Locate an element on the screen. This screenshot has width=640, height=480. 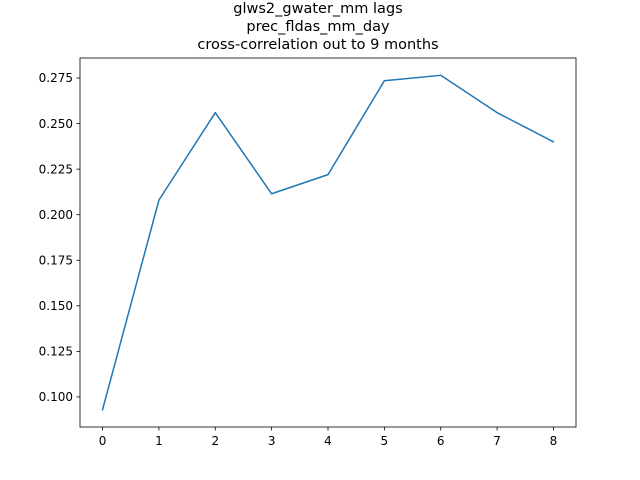
y-tick-label: 0.200 is located at coordinates (56, 215).